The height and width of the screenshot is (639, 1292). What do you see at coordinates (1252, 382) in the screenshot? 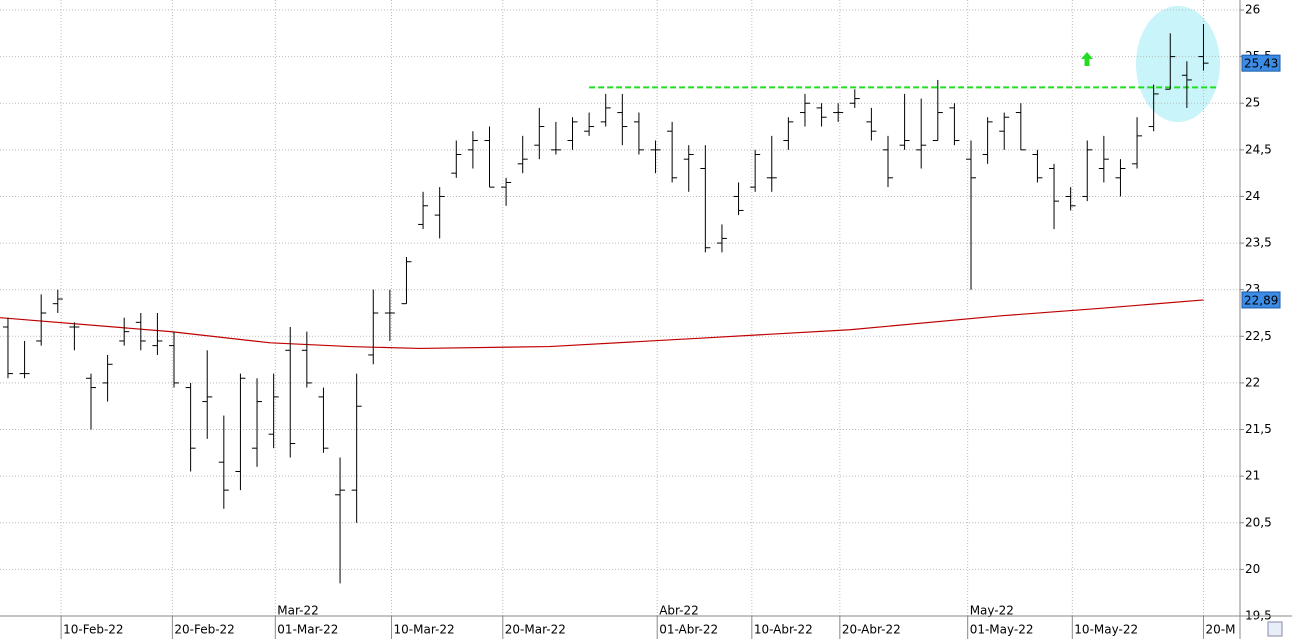
I see `y-tick-label: 22` at bounding box center [1252, 382].